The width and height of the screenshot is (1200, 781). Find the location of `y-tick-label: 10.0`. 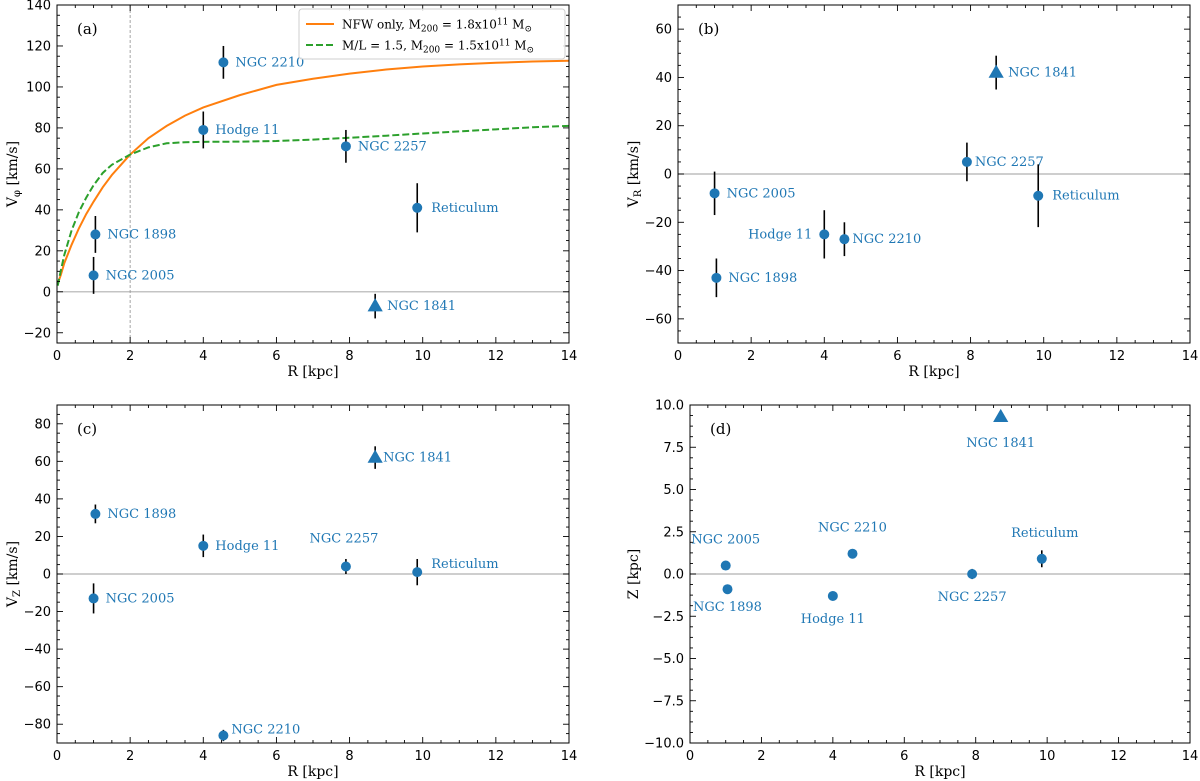

y-tick-label: 10.0 is located at coordinates (669, 406).